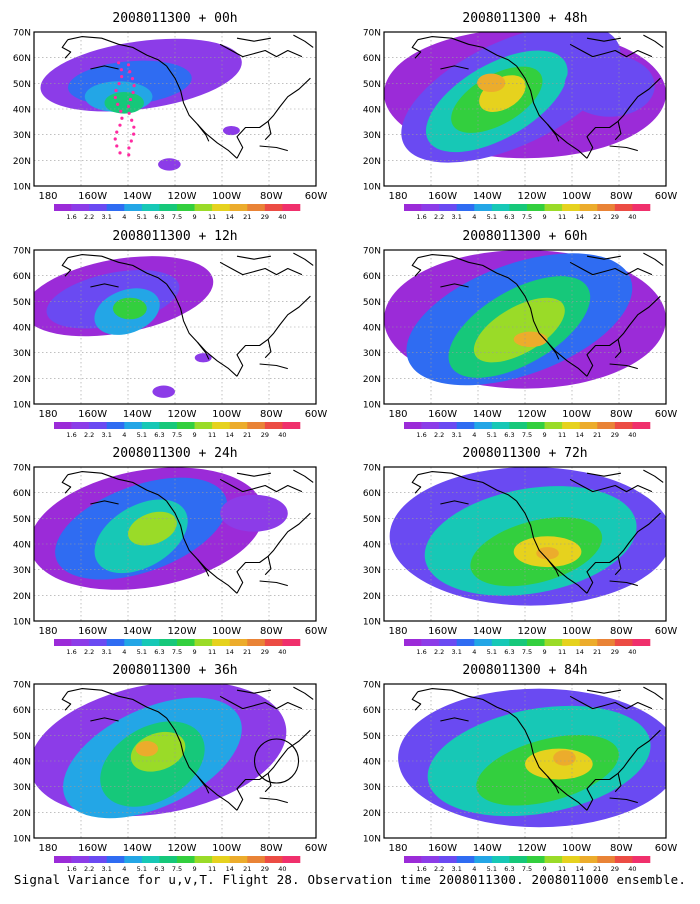 The image size is (700, 904). I want to click on panel-title: 2008011300 + 36h, so click(174, 670).